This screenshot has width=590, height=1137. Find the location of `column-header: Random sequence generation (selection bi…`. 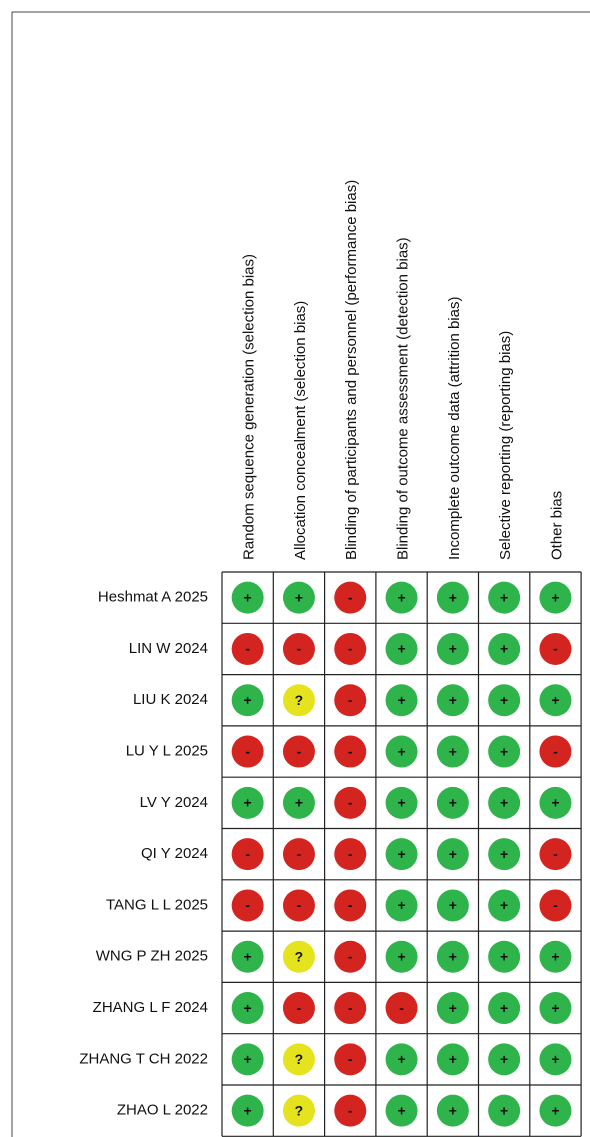

column-header: Random sequence generation (selection bi… is located at coordinates (249, 407).